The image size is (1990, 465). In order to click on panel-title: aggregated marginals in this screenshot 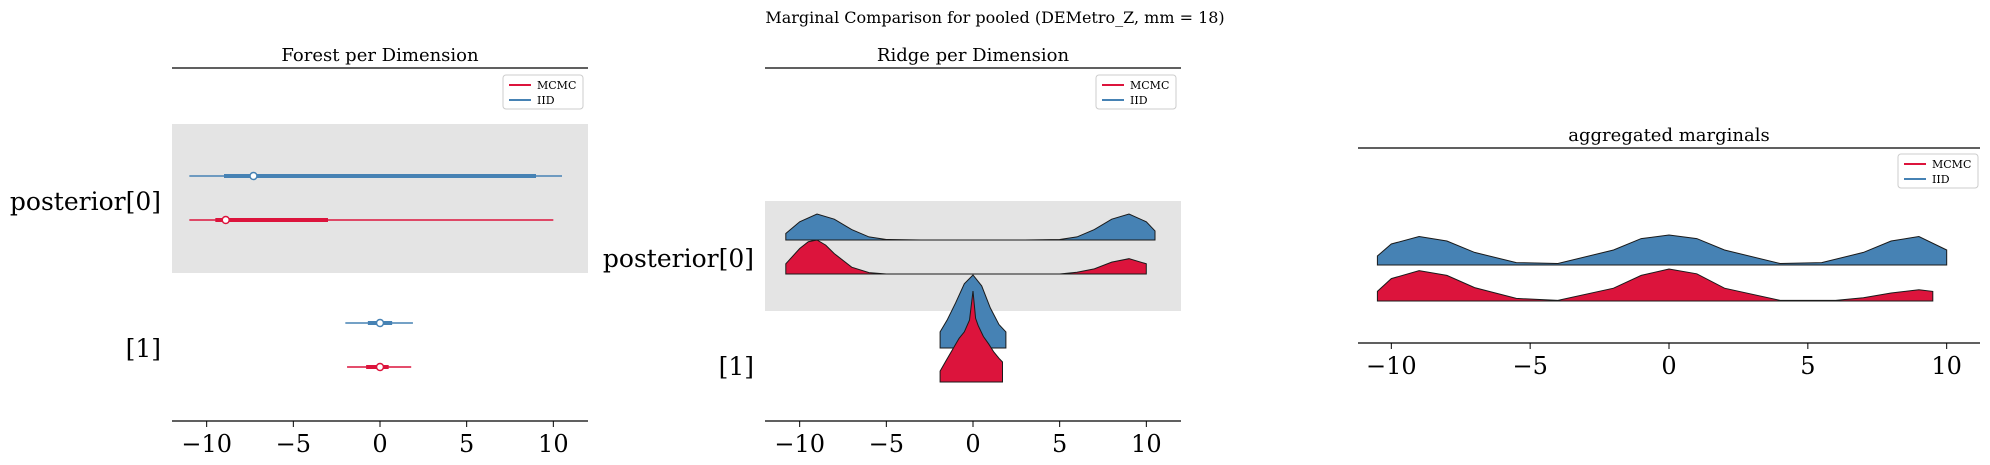, I will do `click(1668, 135)`.